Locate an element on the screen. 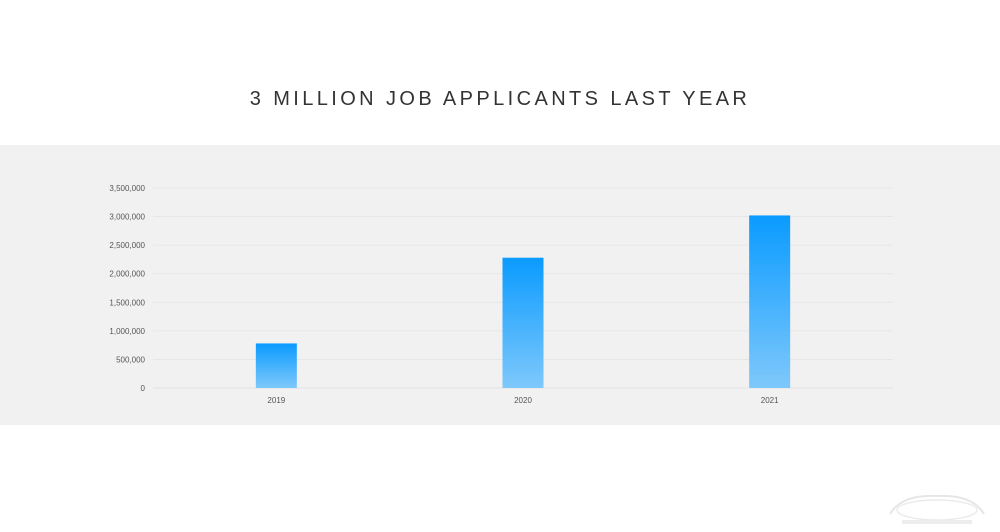 This screenshot has height=532, width=1000. x-axis-ticks: 2019 2020 2021 is located at coordinates (523, 400).